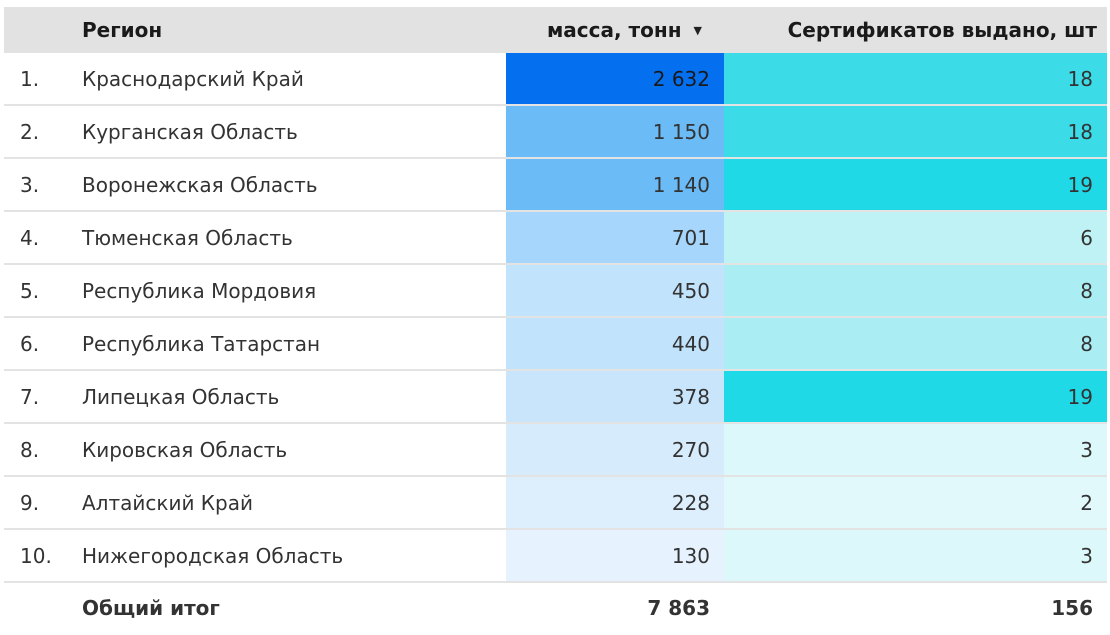  I want to click on row-index: 8., so click(30, 449).